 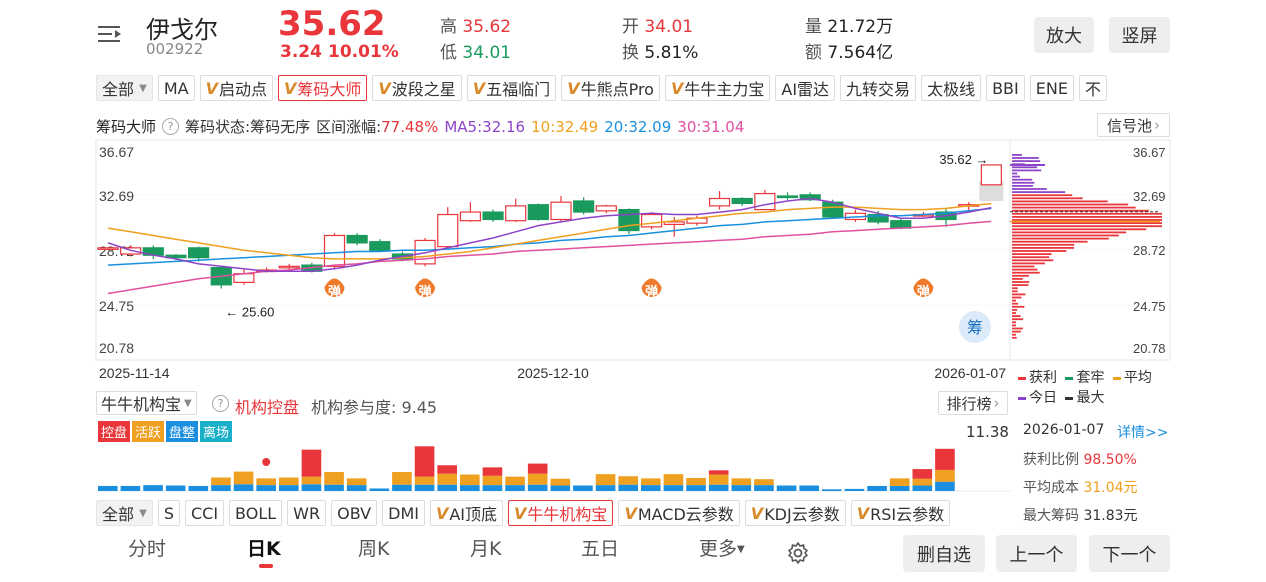 I want to click on bar-kongpan, so click(x=492, y=471).